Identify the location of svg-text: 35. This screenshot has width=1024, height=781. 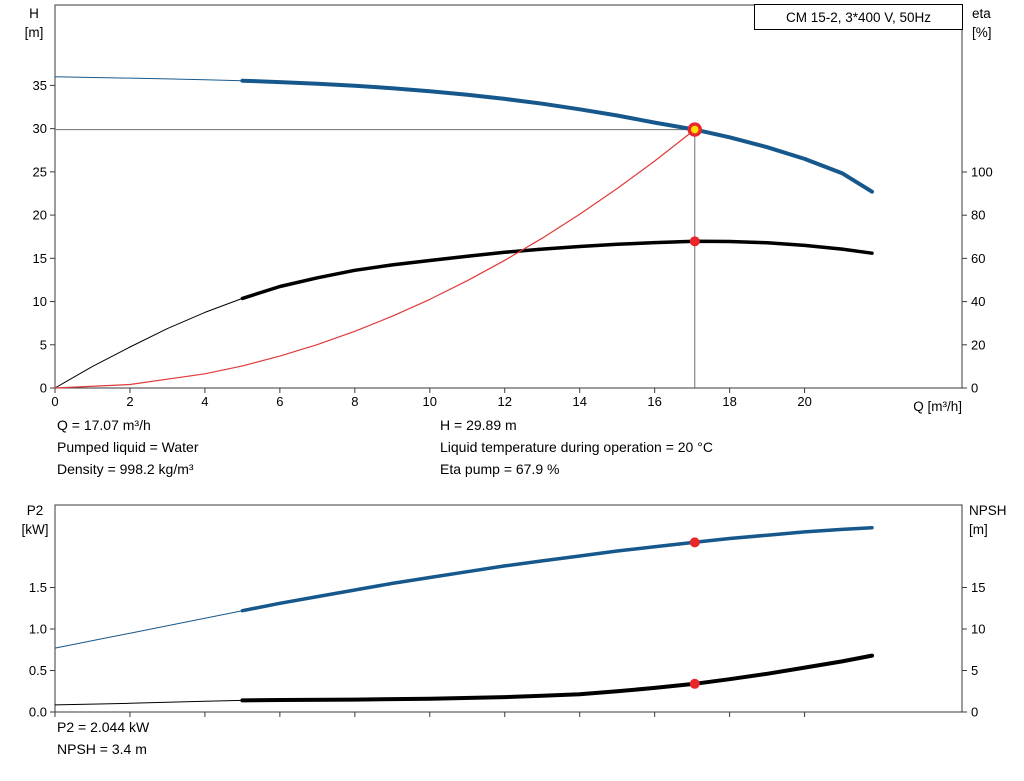
(40, 85).